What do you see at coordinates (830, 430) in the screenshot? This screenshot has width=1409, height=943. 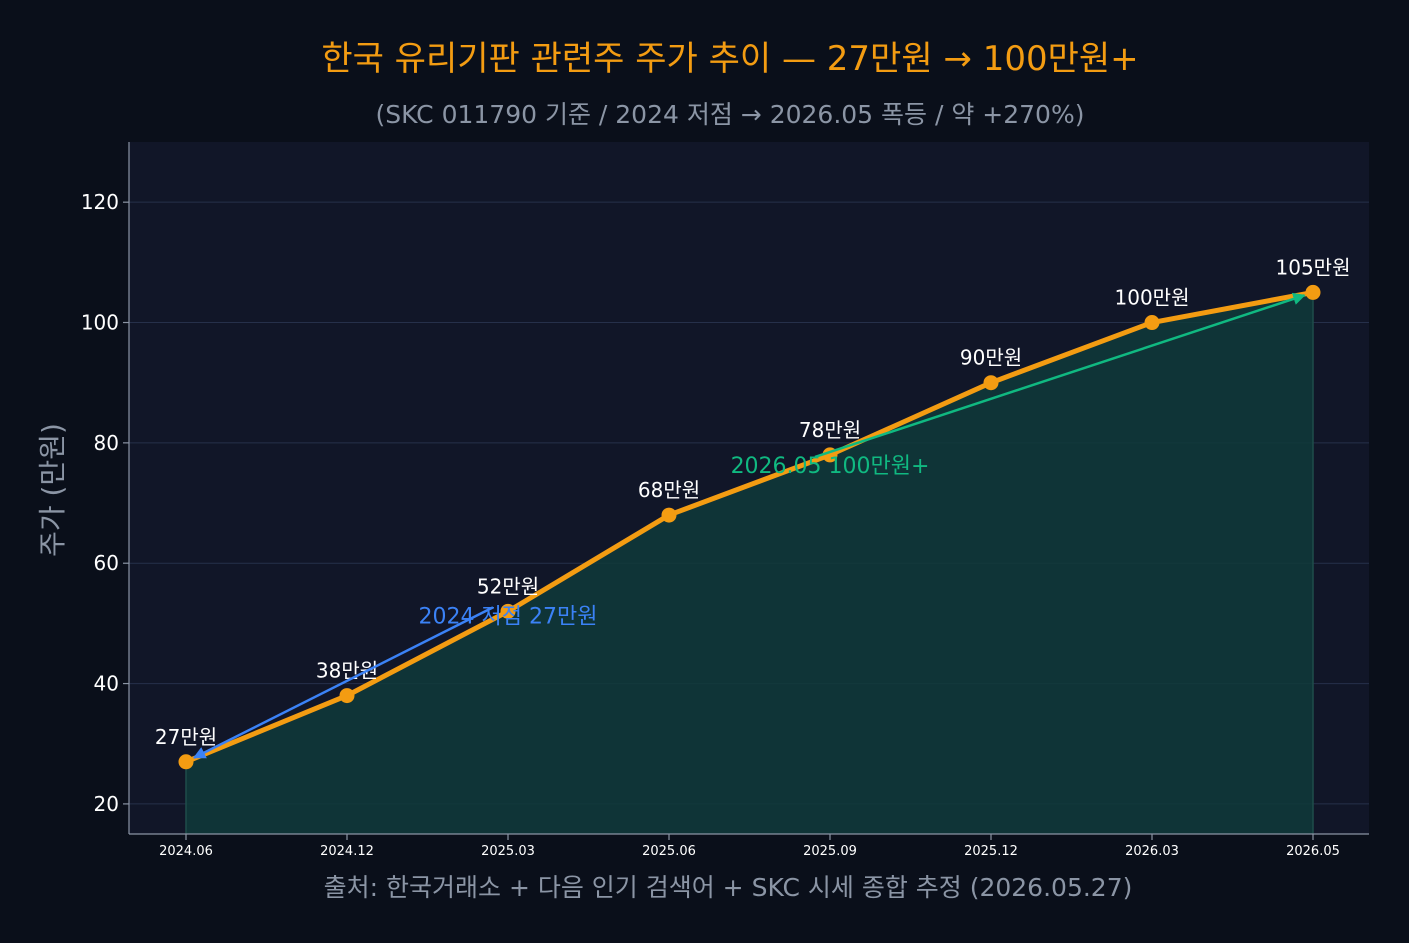 I see `data-label: 78만원` at bounding box center [830, 430].